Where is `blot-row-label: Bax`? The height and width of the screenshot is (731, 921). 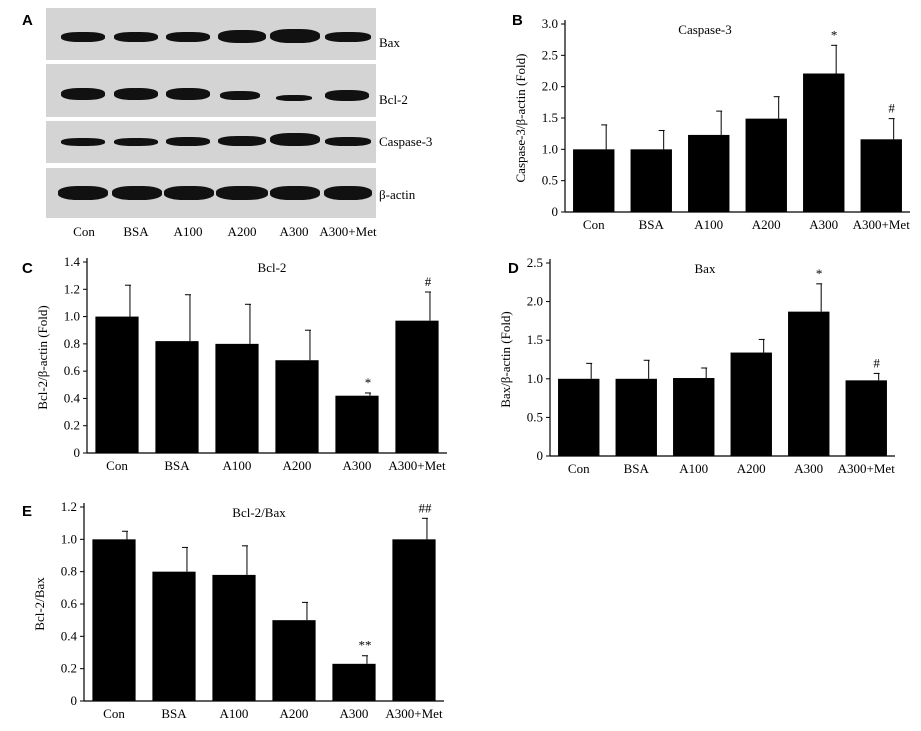
blot-row-label: Bax is located at coordinates (389, 42).